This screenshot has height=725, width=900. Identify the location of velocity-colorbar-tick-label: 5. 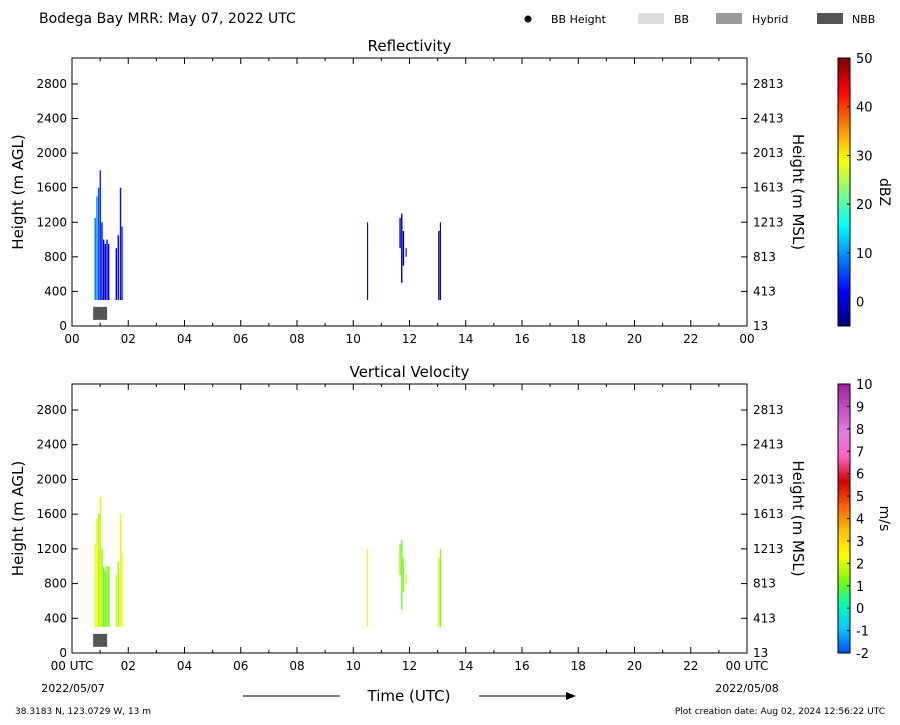
(860, 497).